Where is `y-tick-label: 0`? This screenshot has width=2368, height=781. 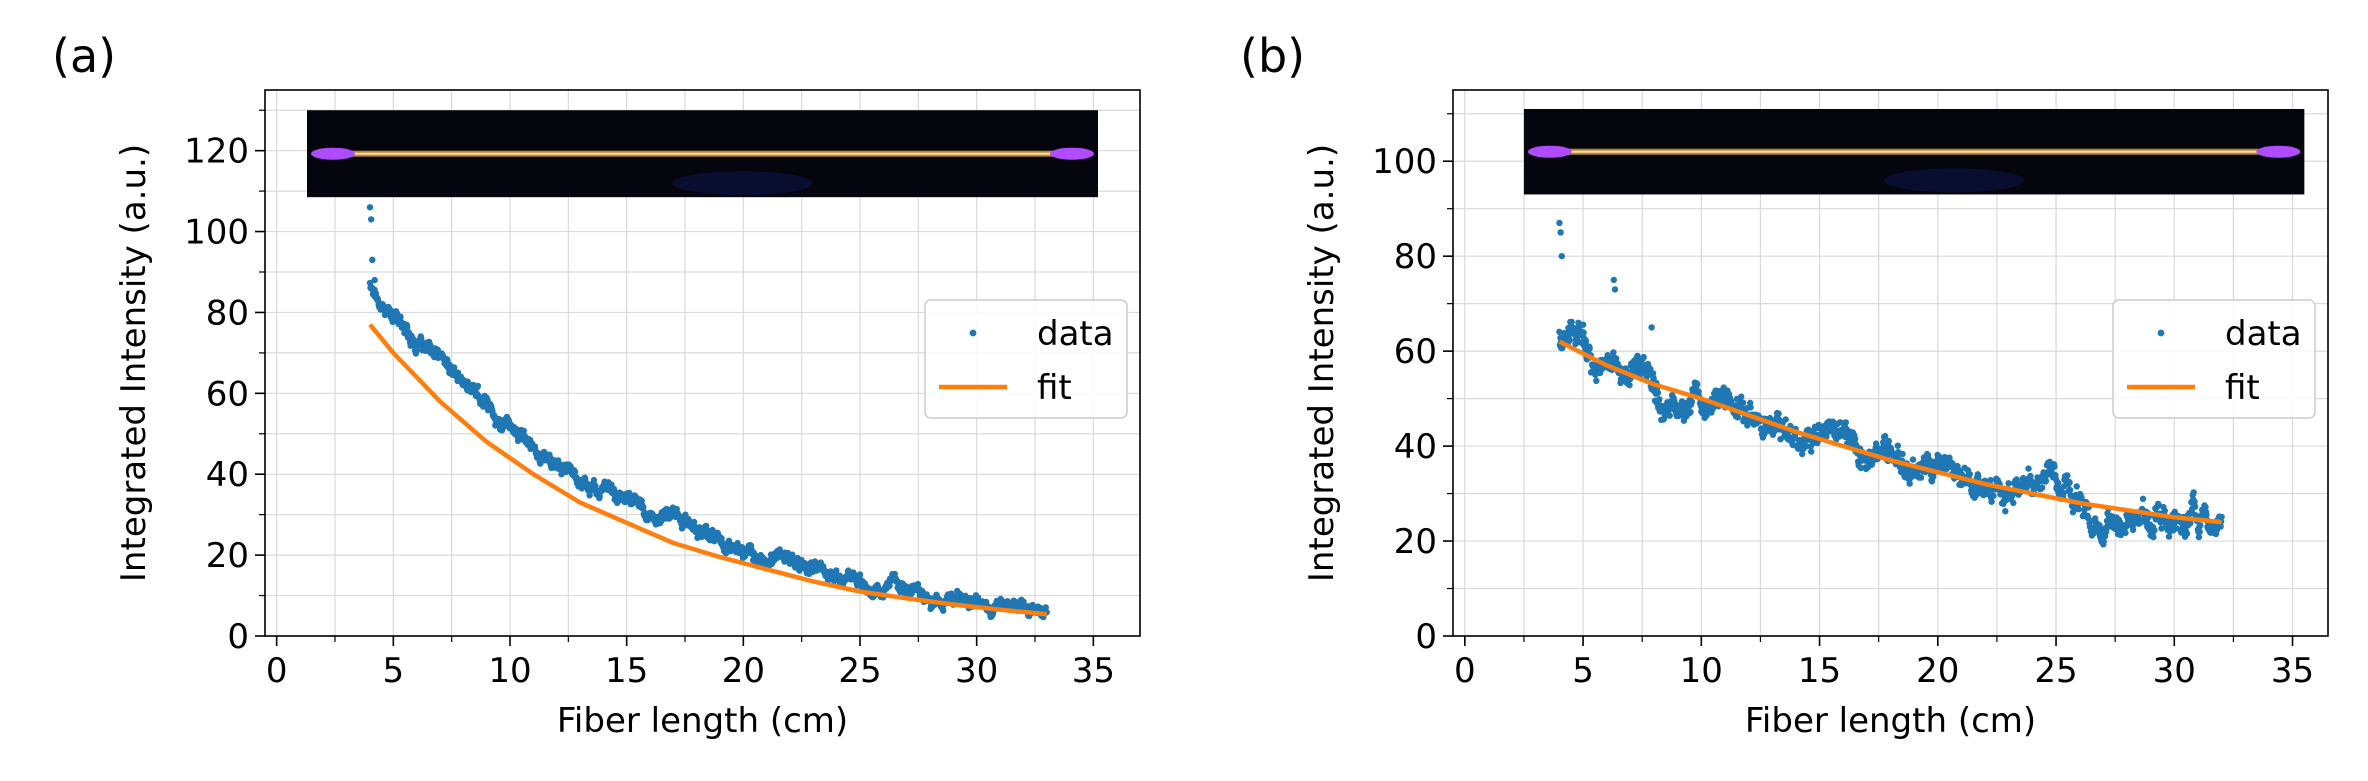 y-tick-label: 0 is located at coordinates (238, 637).